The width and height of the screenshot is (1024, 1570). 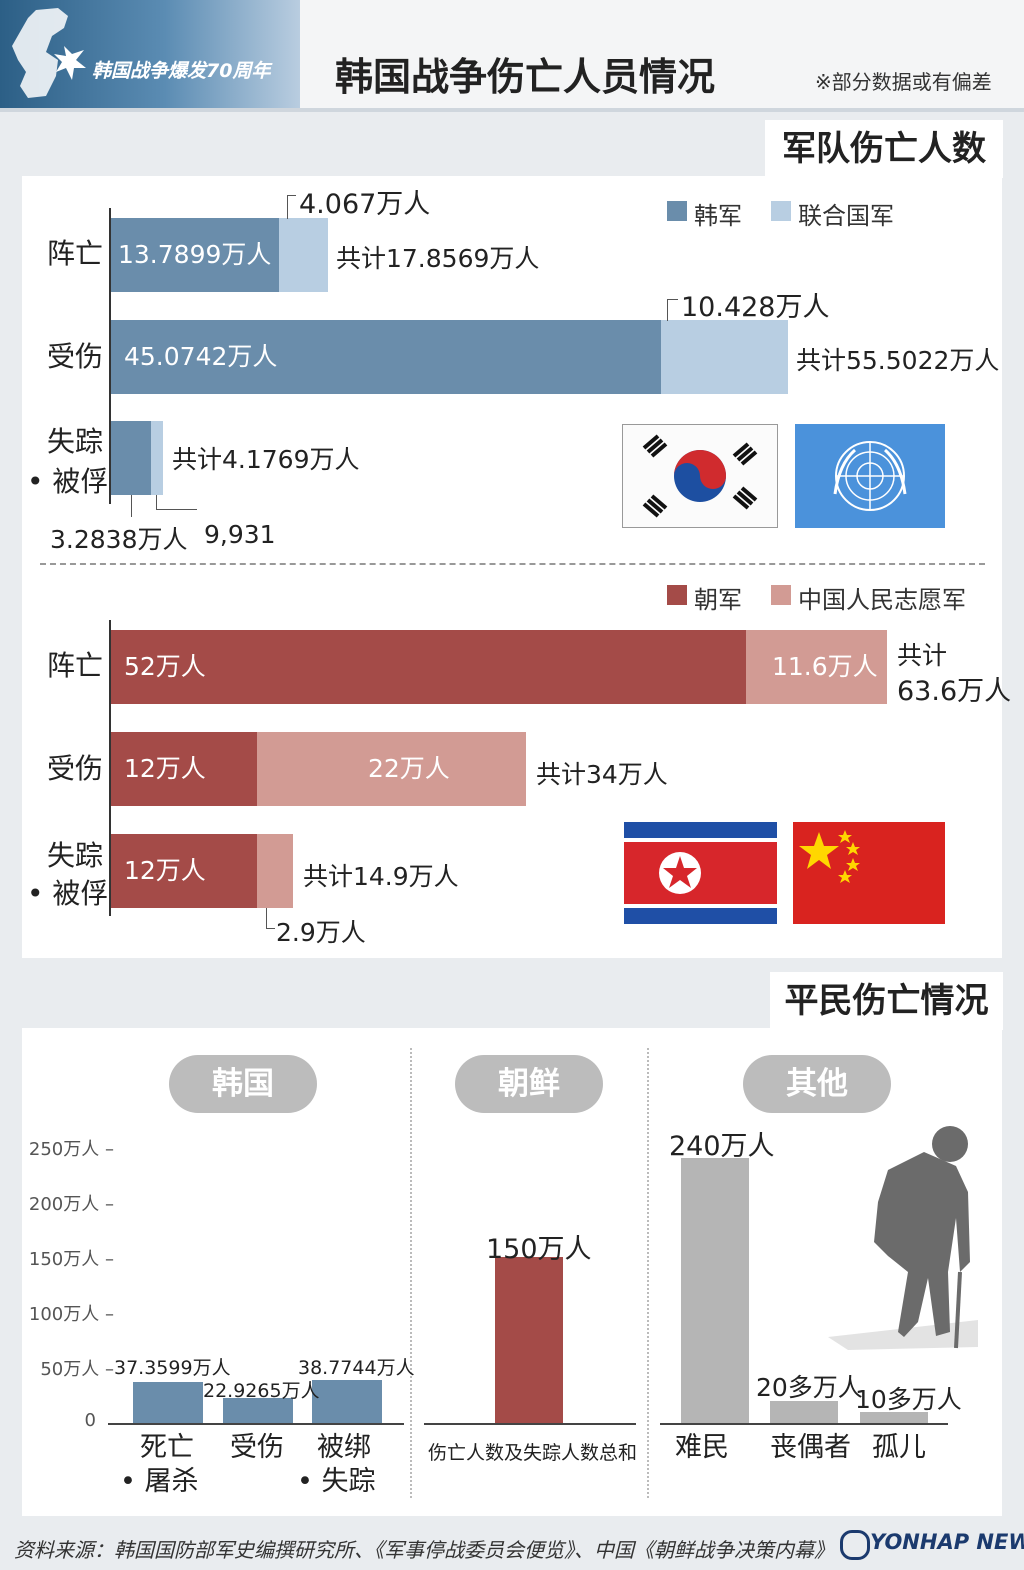 I want to click on south-korea-flag-icon, so click(x=700, y=476).